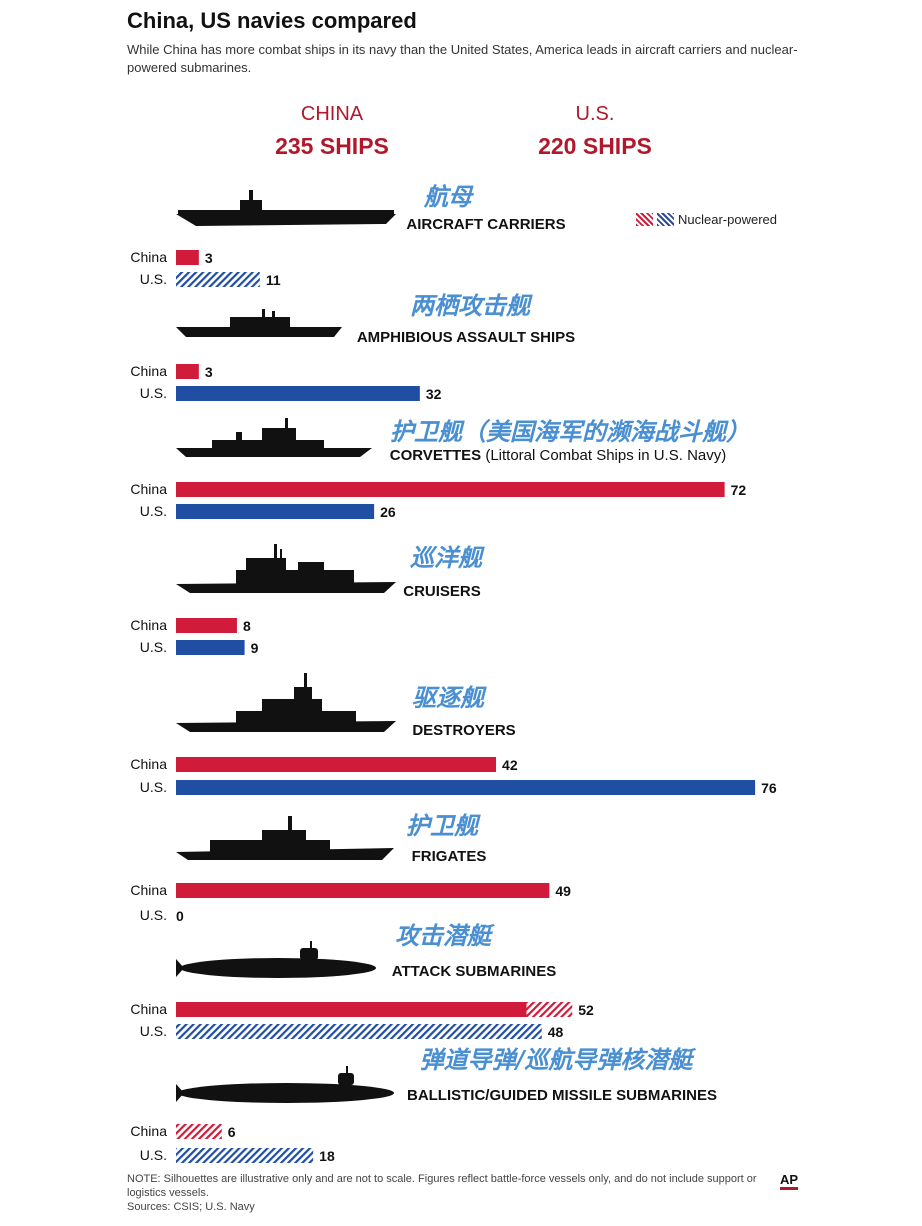 The image size is (922, 1226). Describe the element at coordinates (286, 208) in the screenshot. I see `ship-silhouette-carrier` at that location.